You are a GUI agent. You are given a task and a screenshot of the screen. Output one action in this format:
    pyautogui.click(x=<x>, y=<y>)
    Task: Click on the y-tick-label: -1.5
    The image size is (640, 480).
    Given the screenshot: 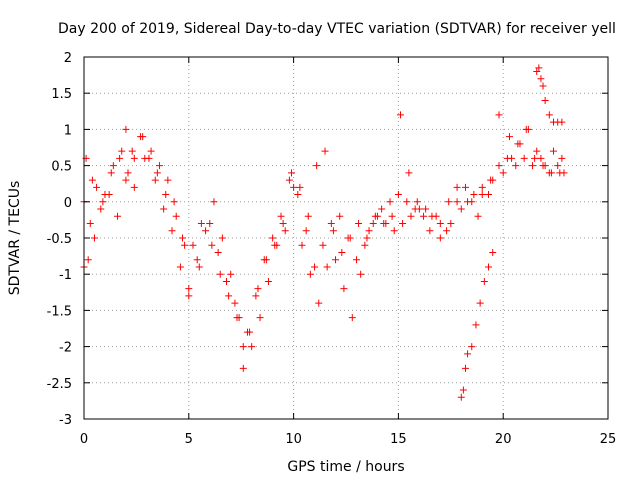 What is the action you would take?
    pyautogui.click(x=59, y=311)
    